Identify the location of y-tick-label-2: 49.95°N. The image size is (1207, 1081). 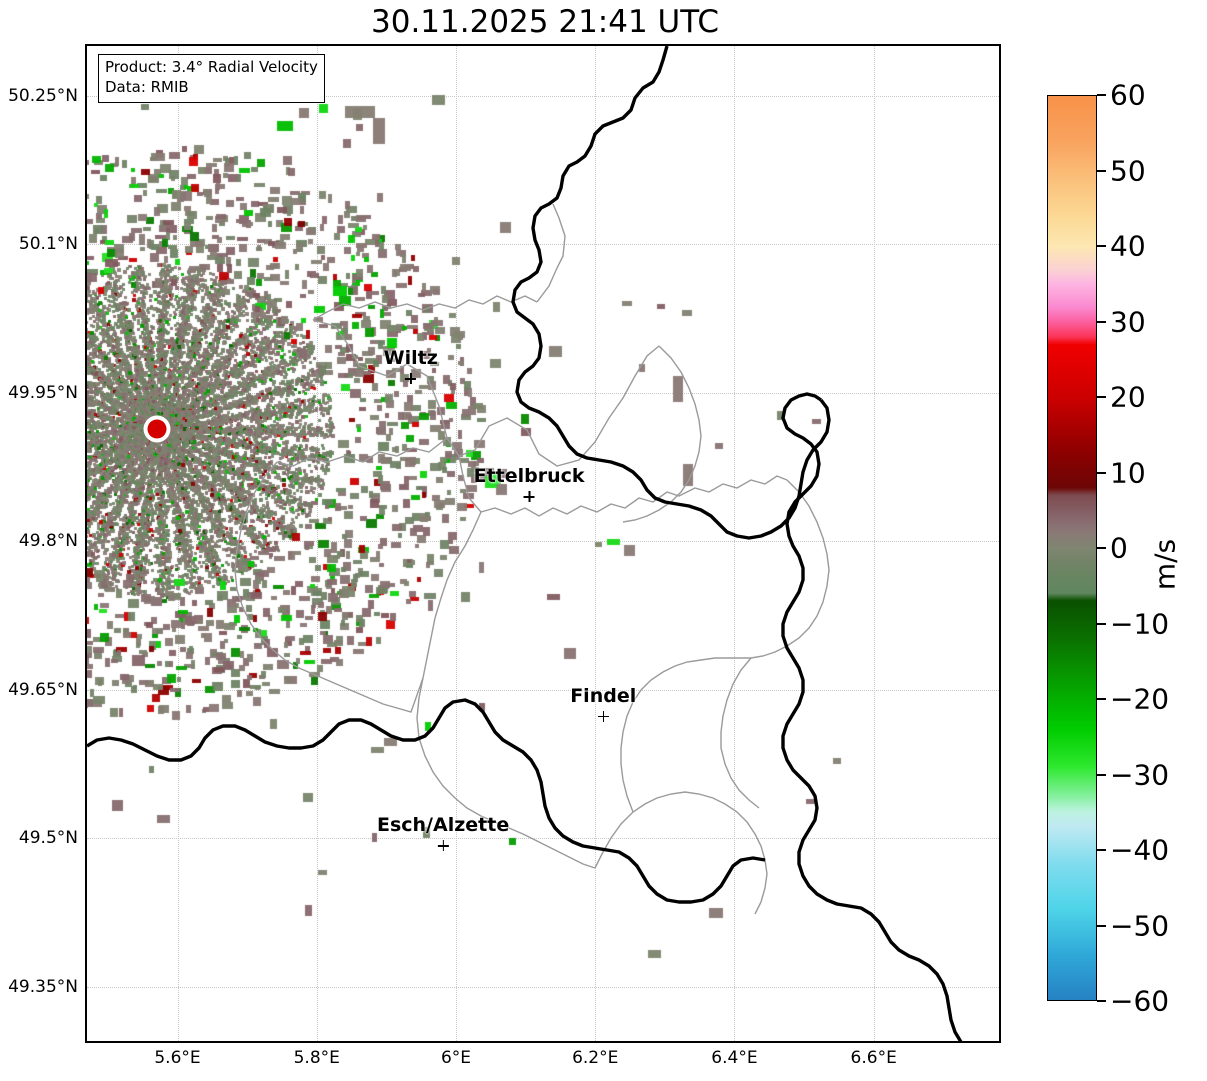
(43, 392).